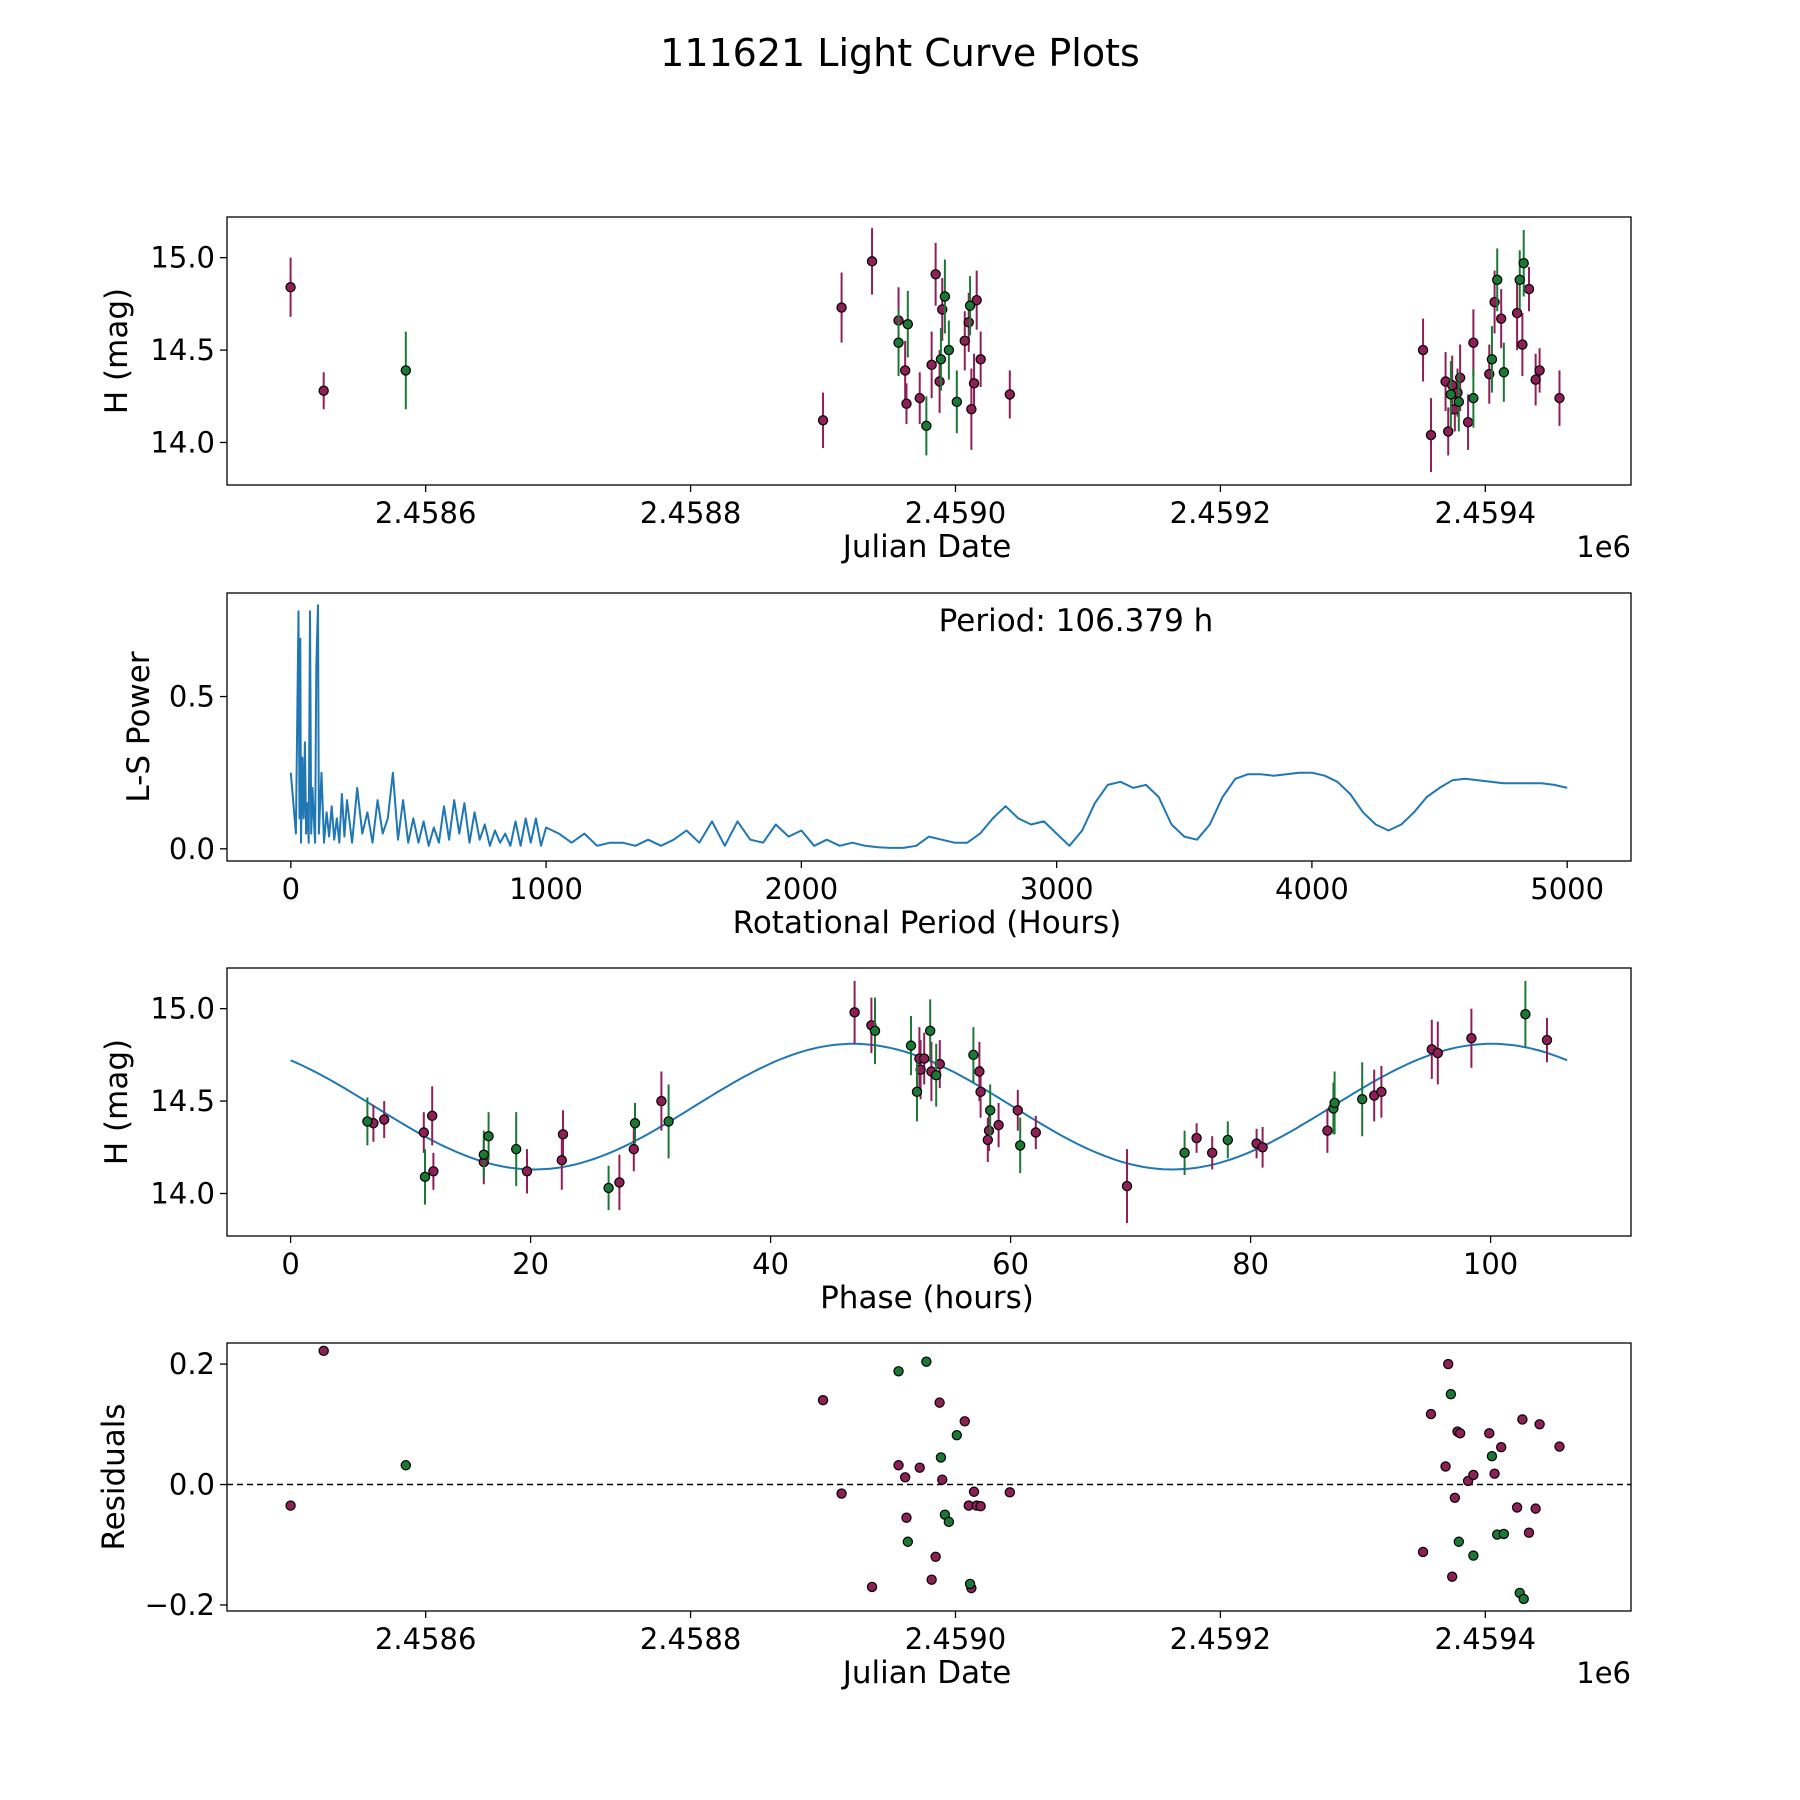  I want to click on residuals-x-offset-label: 1e6, so click(1603, 1673).